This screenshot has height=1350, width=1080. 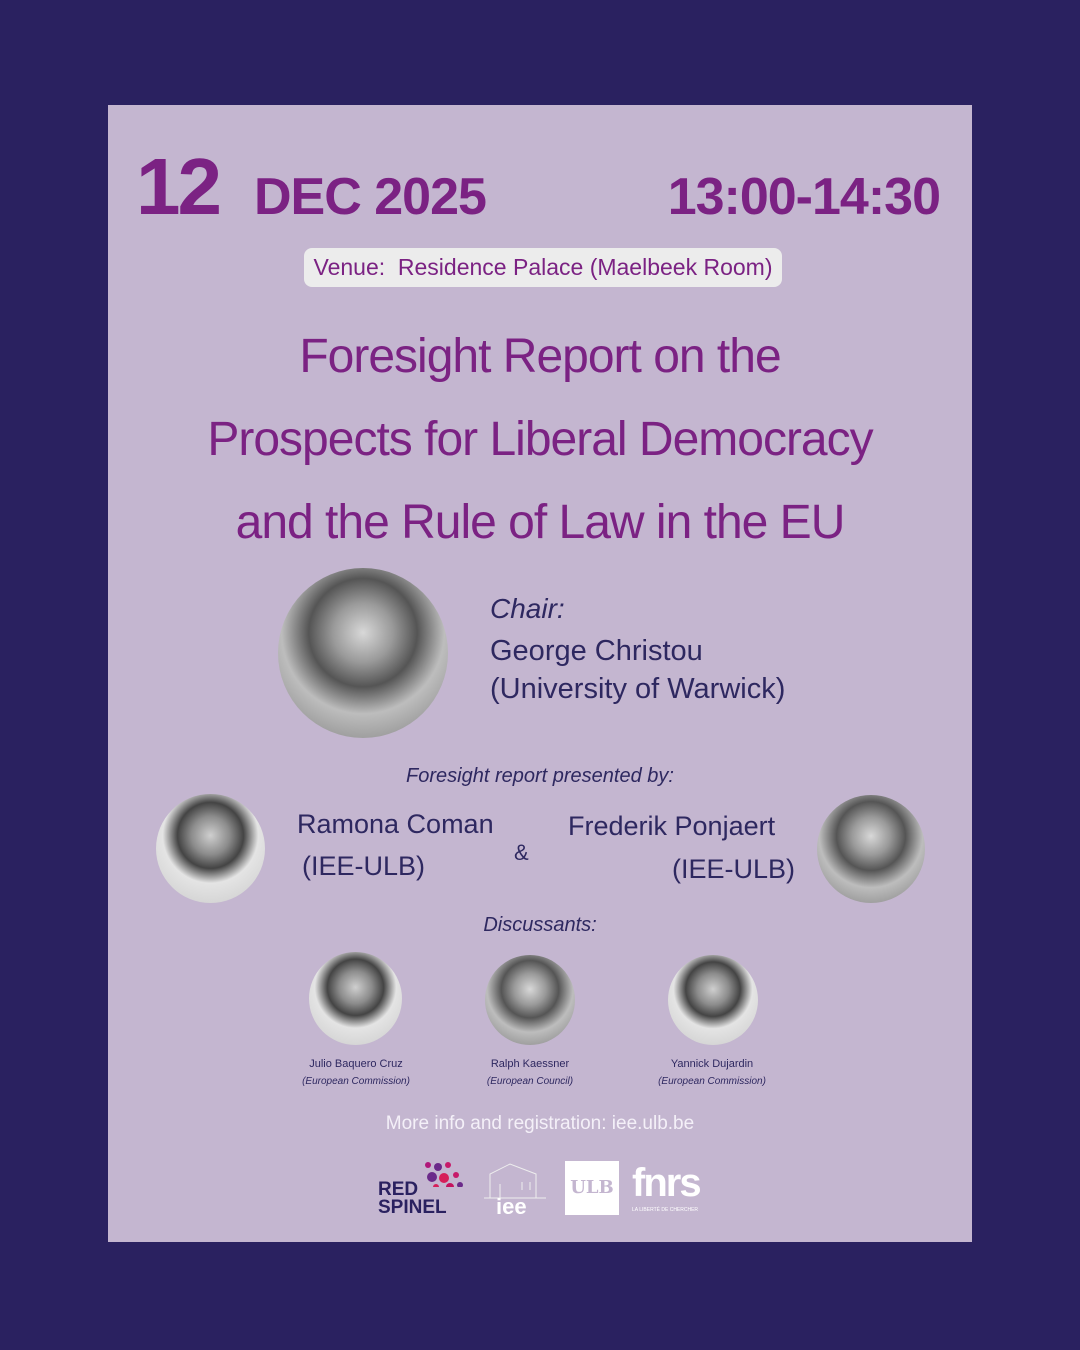 What do you see at coordinates (540, 1123) in the screenshot?
I see `registration-link: More info and registration: iee.ulb.be` at bounding box center [540, 1123].